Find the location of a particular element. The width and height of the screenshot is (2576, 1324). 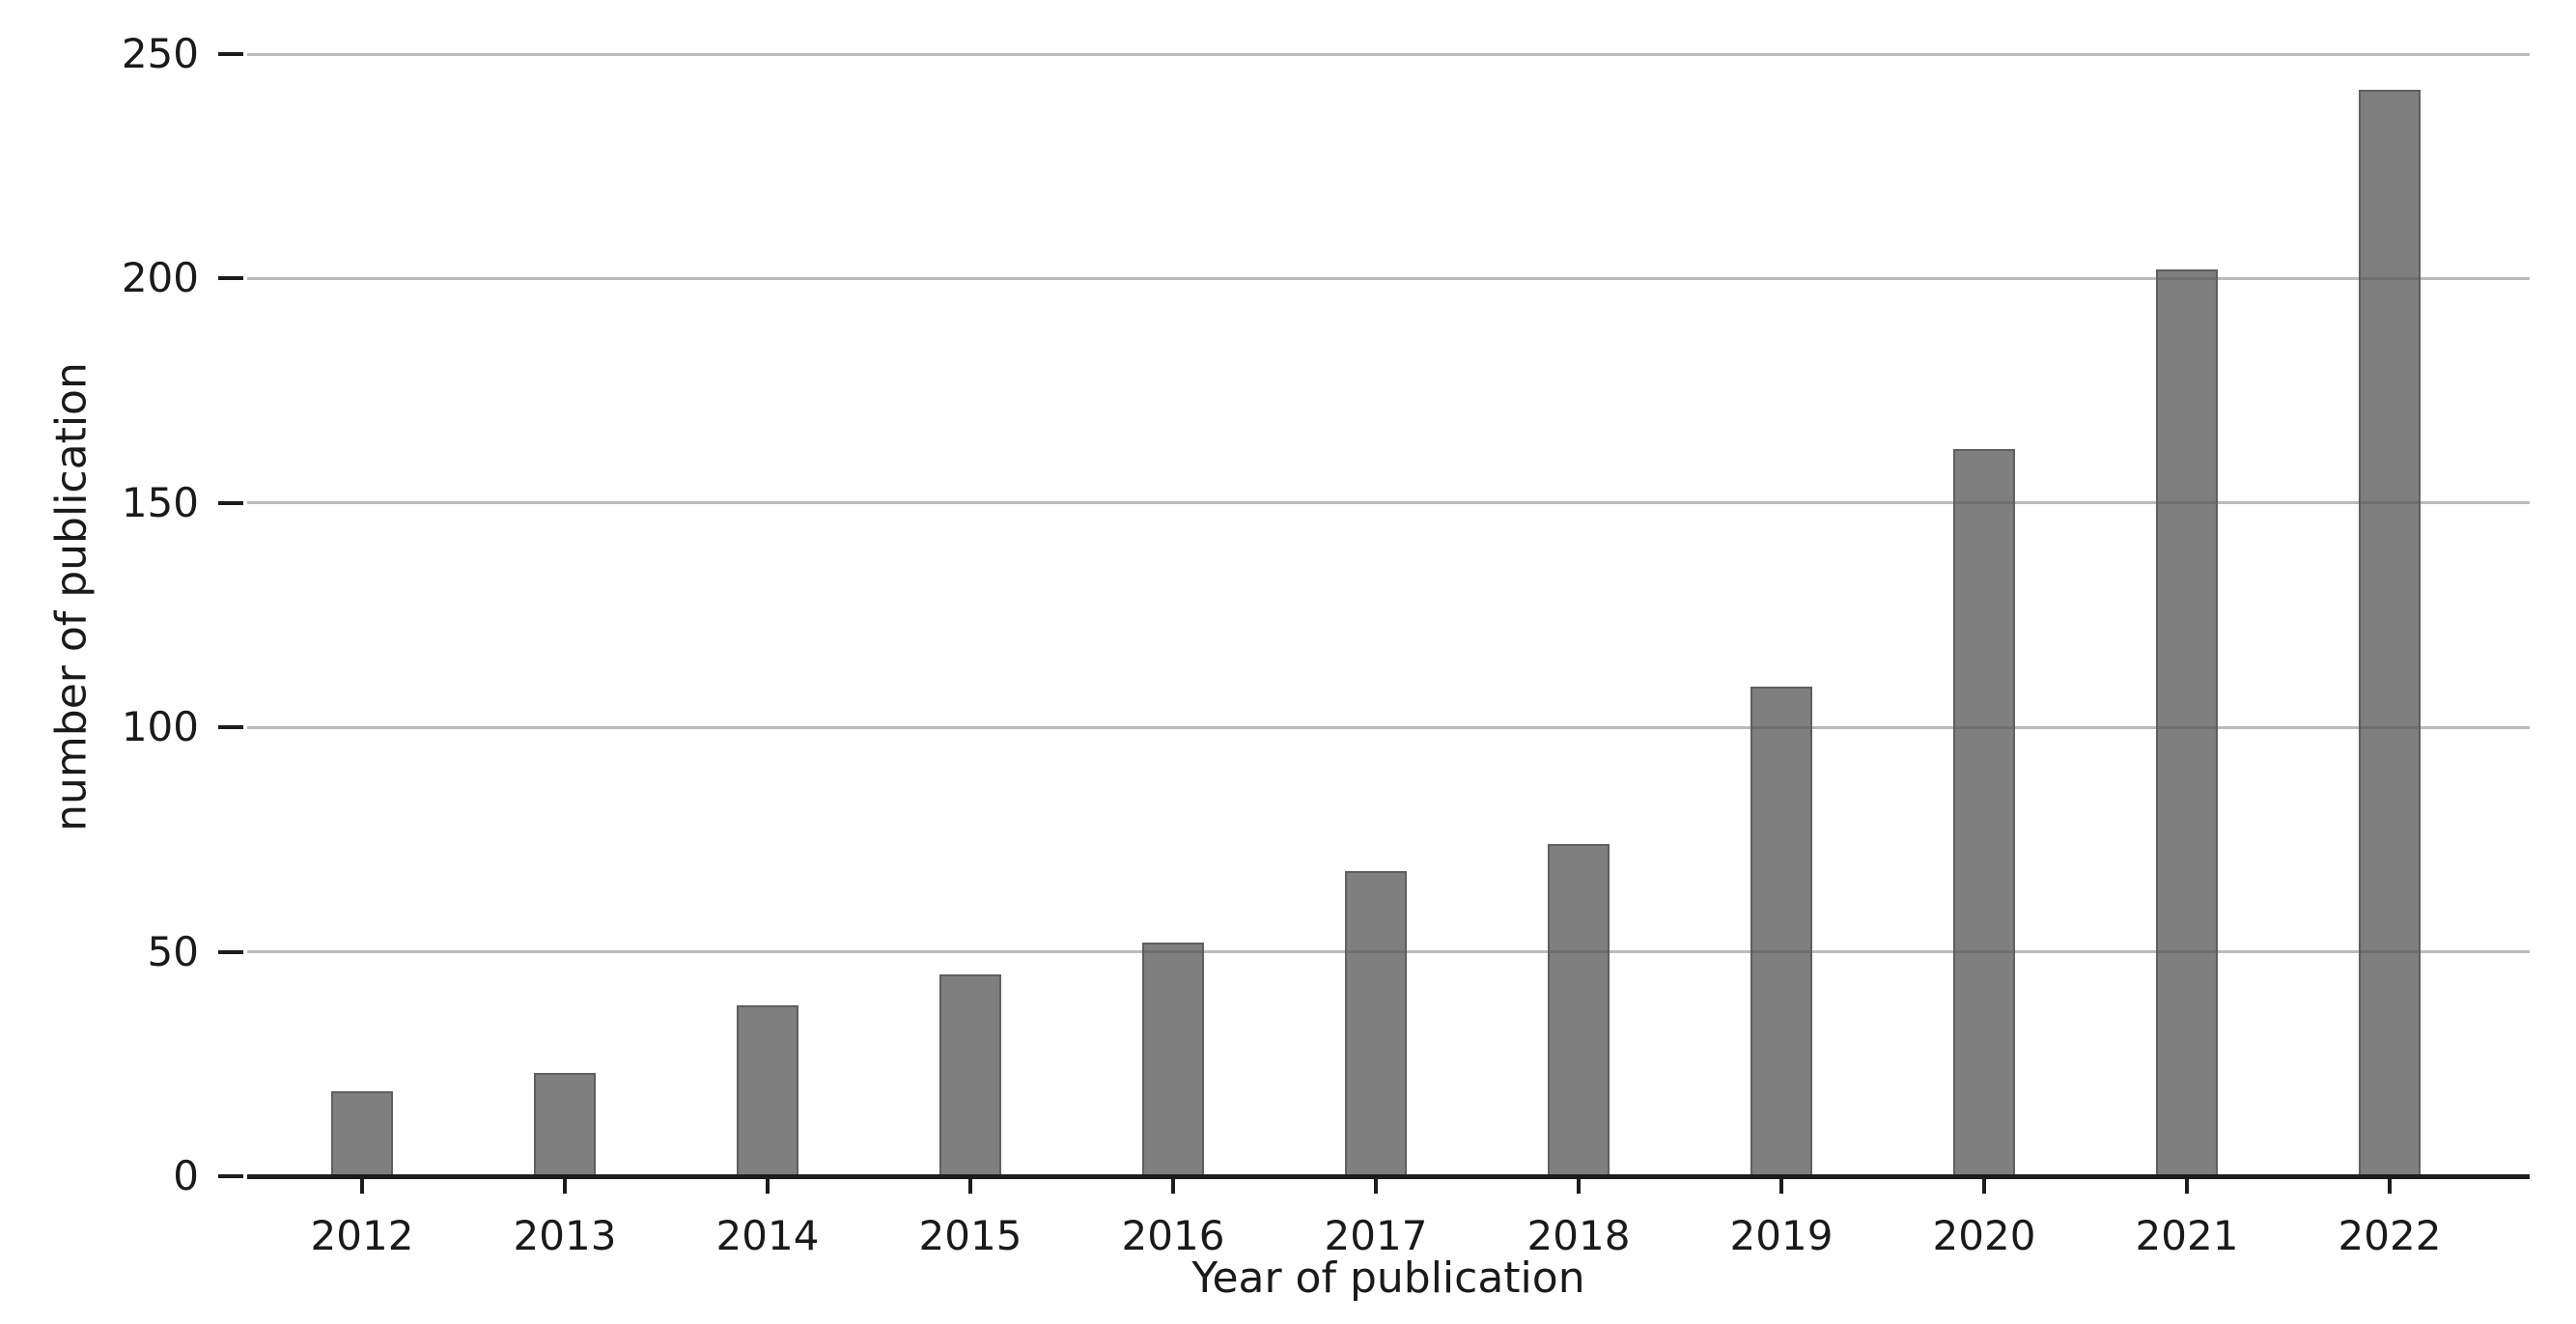

bar-2022 is located at coordinates (2390, 633).